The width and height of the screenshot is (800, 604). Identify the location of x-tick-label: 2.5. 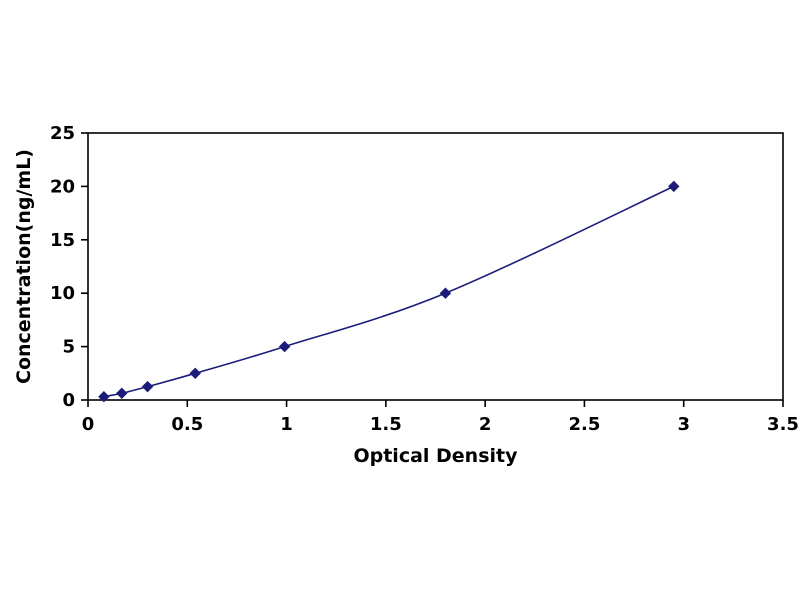
(584, 424).